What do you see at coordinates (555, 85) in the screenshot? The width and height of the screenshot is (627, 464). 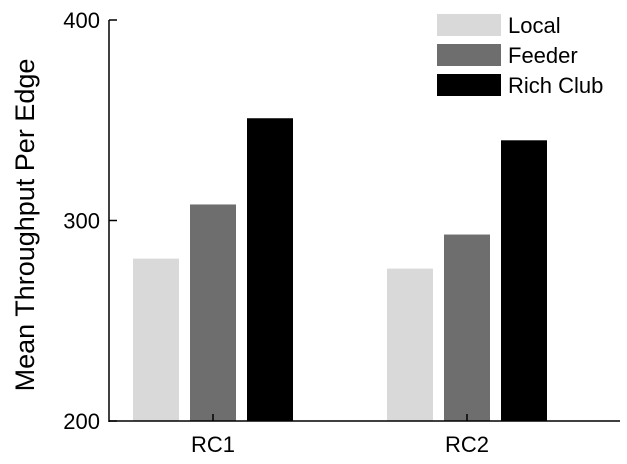 I see `legend-label: Rich Club` at bounding box center [555, 85].